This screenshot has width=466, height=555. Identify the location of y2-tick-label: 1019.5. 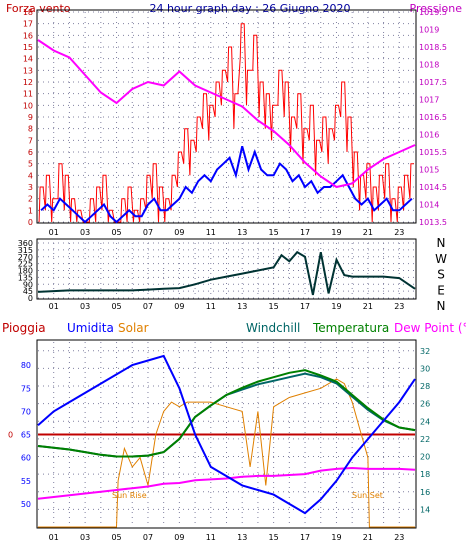
(433, 12).